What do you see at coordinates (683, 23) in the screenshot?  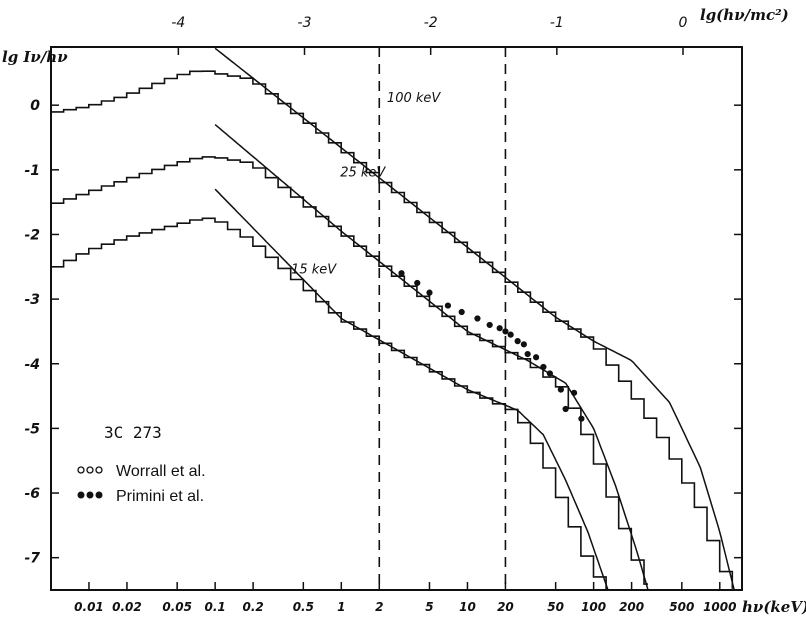 I see `x-top-tick-label-4: 0` at bounding box center [683, 23].